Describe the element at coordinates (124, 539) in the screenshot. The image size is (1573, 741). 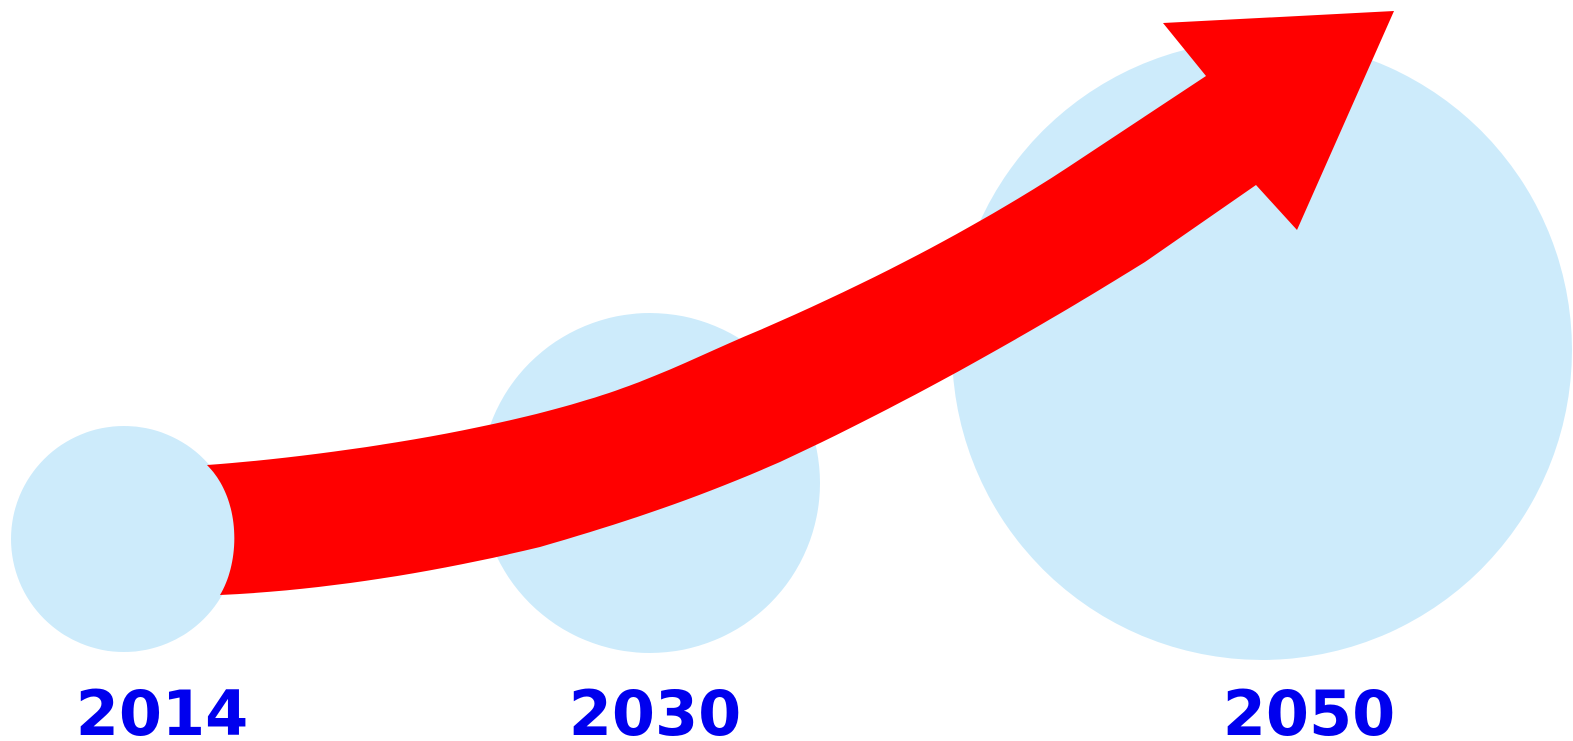
I see `milestone-circle-2014` at that location.